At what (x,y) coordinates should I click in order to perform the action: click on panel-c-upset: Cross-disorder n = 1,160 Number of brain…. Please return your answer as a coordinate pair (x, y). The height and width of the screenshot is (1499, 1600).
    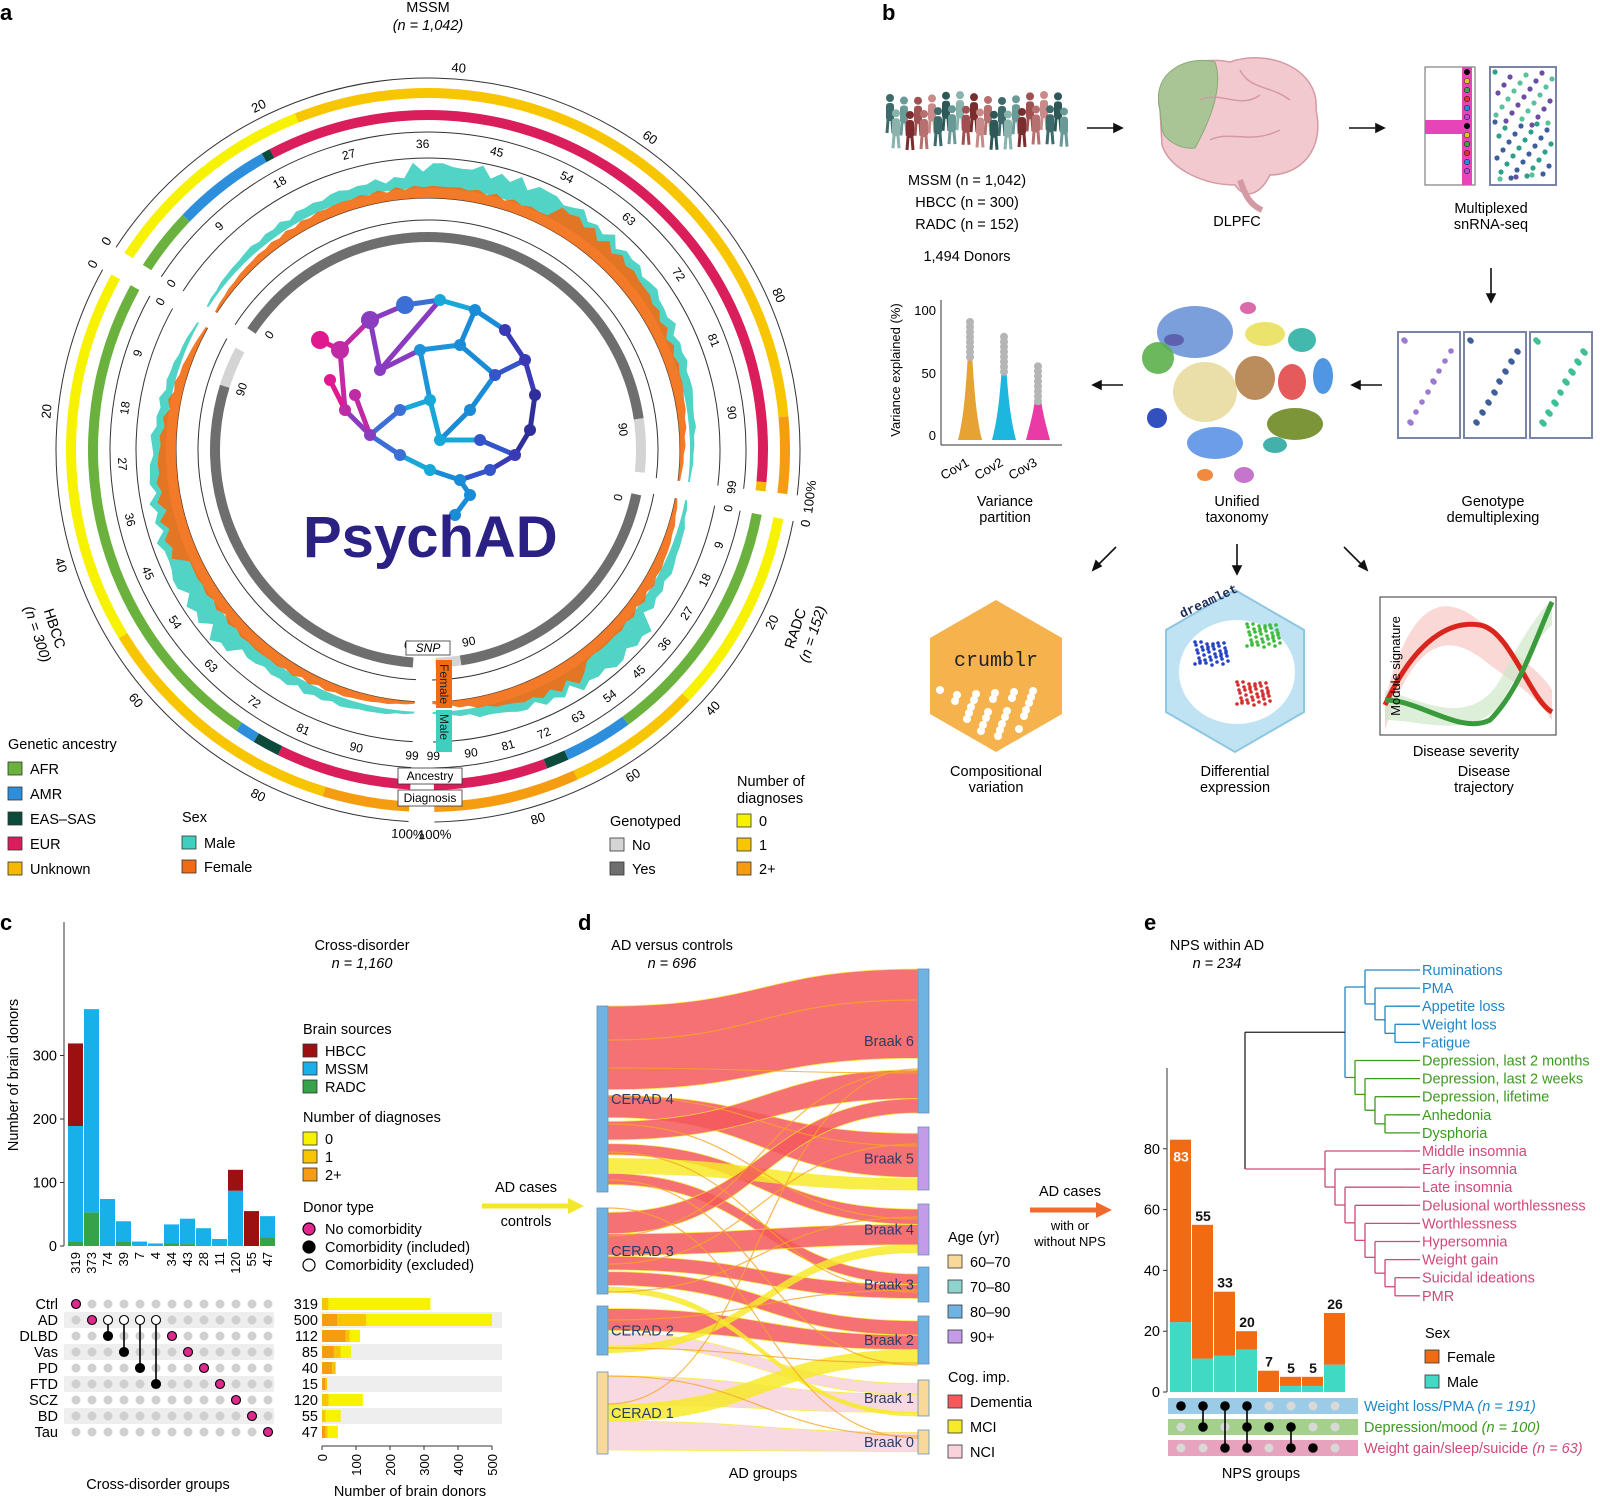
    Looking at the image, I should click on (254, 1210).